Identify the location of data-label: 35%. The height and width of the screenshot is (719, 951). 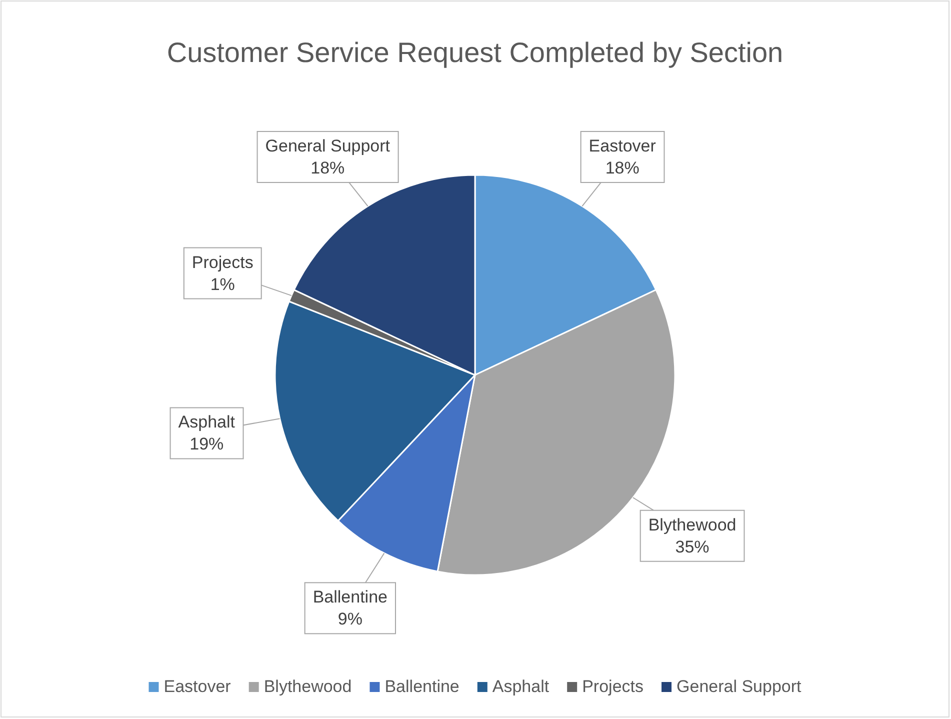
(692, 546).